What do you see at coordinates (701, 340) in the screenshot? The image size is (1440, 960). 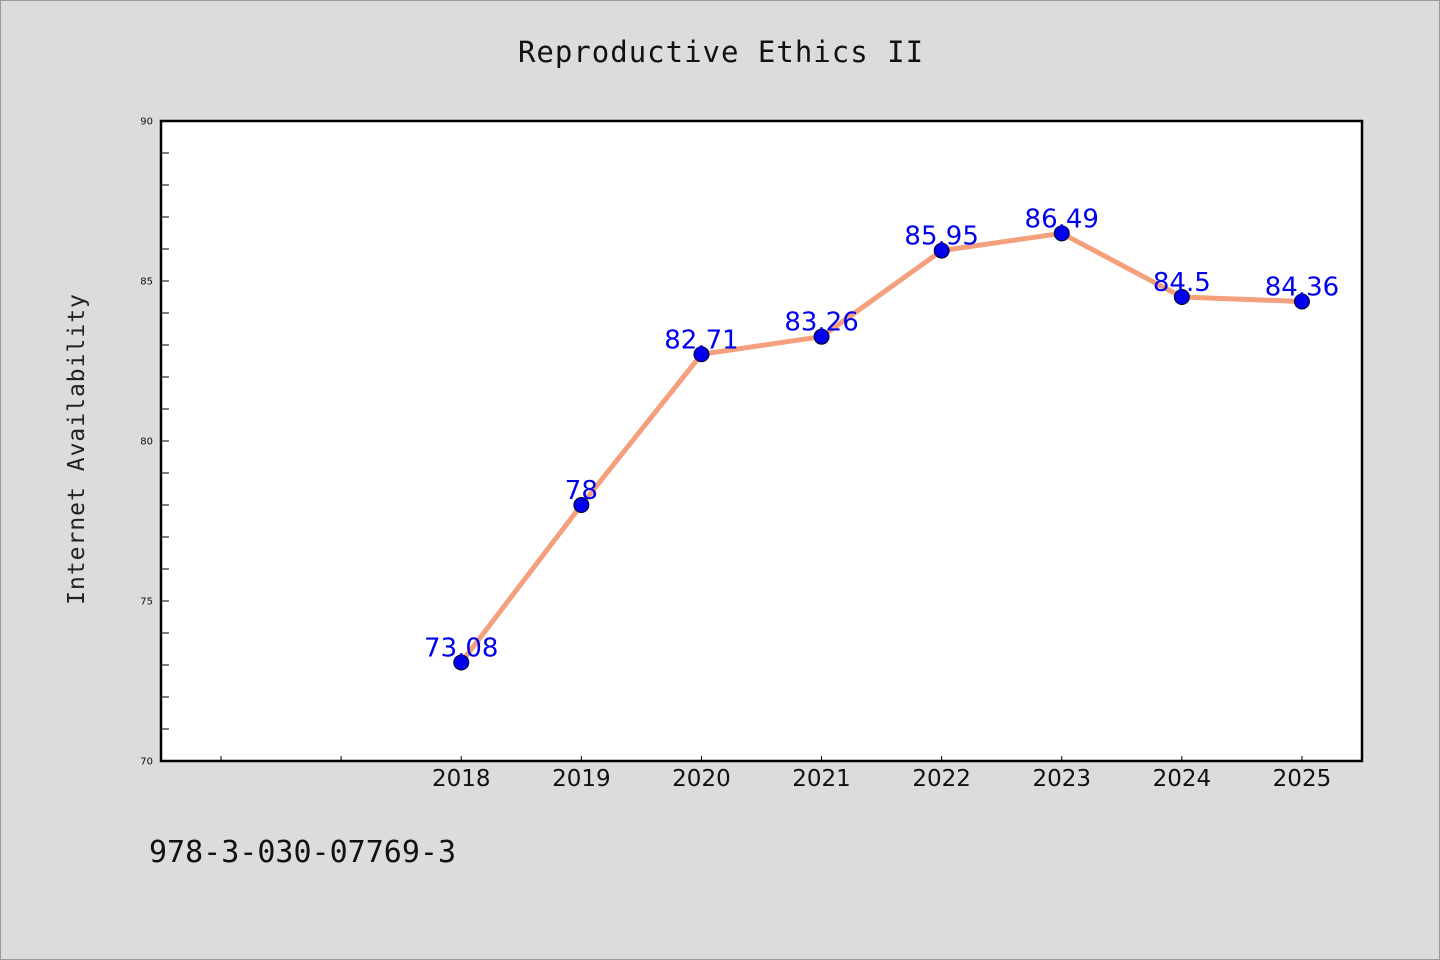 I see `data-label: 82.71` at bounding box center [701, 340].